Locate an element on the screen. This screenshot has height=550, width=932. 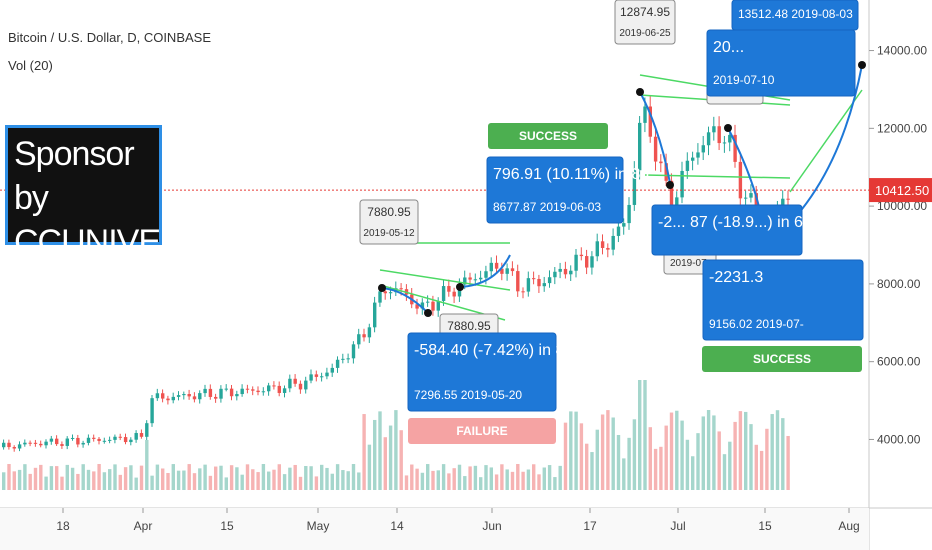
last-price-text: 10412.50 is located at coordinates (902, 190).